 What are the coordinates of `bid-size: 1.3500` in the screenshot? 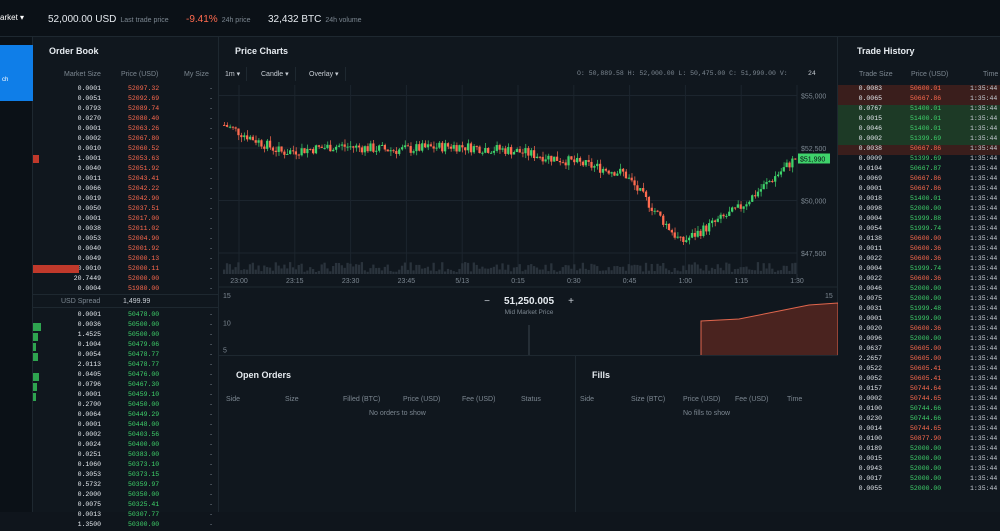 It's located at (89, 524).